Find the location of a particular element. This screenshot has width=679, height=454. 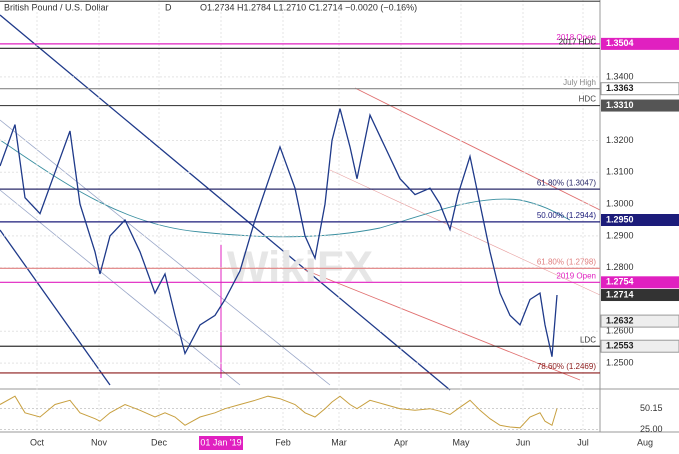

price-box-label: 1.2632 is located at coordinates (620, 320).